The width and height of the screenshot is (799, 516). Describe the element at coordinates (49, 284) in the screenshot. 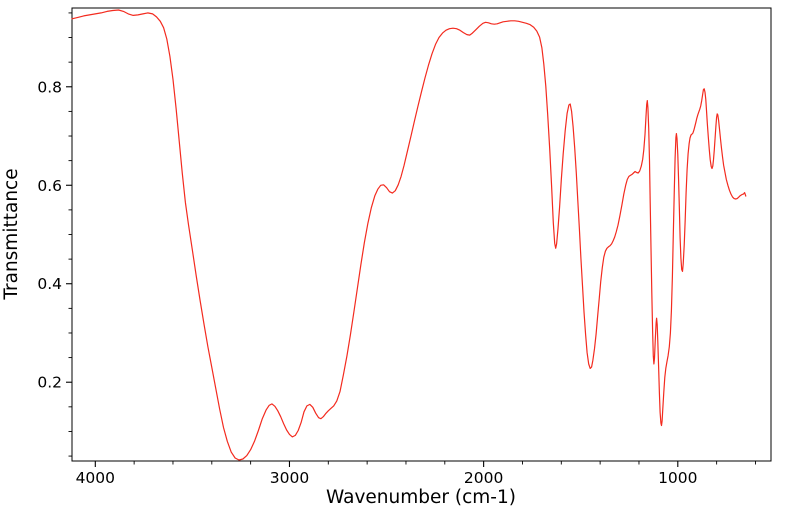

I see `y-tick-label: 0.4` at that location.